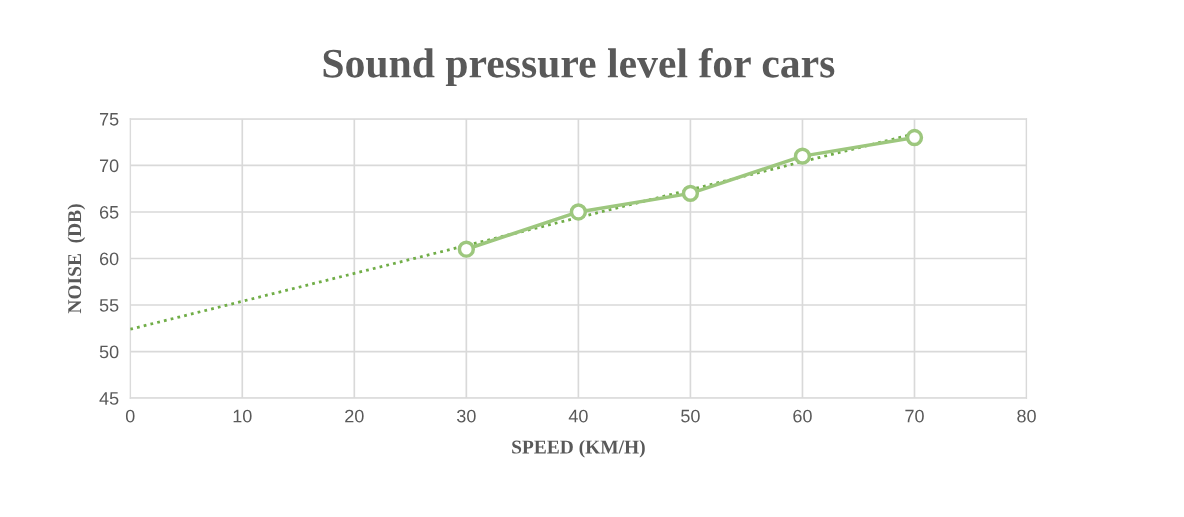  What do you see at coordinates (1026, 416) in the screenshot?
I see `x-tick-label: 80` at bounding box center [1026, 416].